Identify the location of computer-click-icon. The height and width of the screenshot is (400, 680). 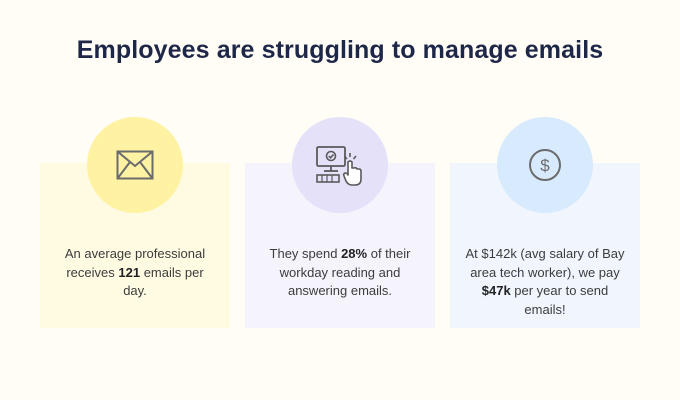
(339, 166).